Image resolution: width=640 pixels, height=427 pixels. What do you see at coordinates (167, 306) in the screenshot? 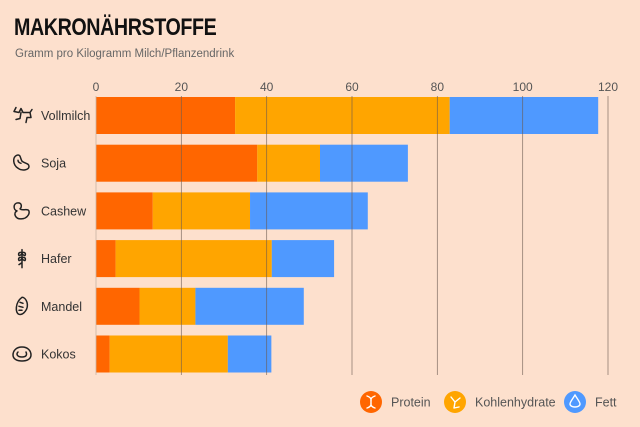
I see `bar-mandel-kohlenhydrate` at bounding box center [167, 306].